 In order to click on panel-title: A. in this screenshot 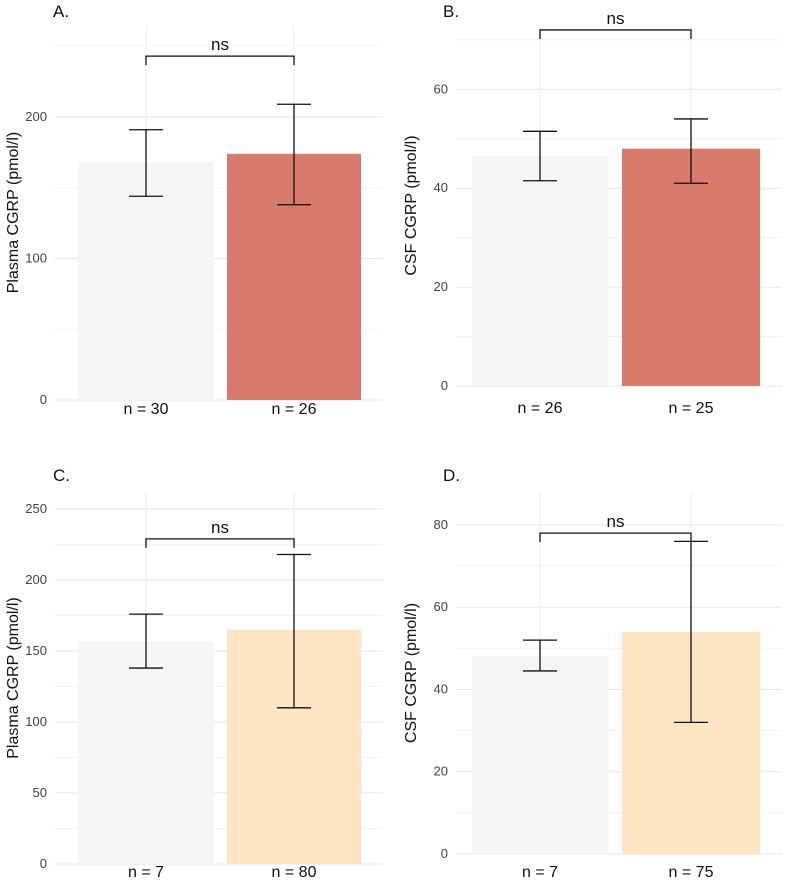, I will do `click(61, 11)`.